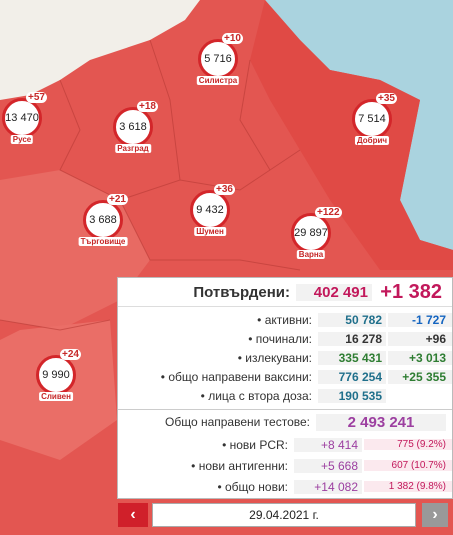 This screenshot has width=453, height=535. What do you see at coordinates (420, 376) in the screenshot?
I see `stat-delta: +25 355` at bounding box center [420, 376].